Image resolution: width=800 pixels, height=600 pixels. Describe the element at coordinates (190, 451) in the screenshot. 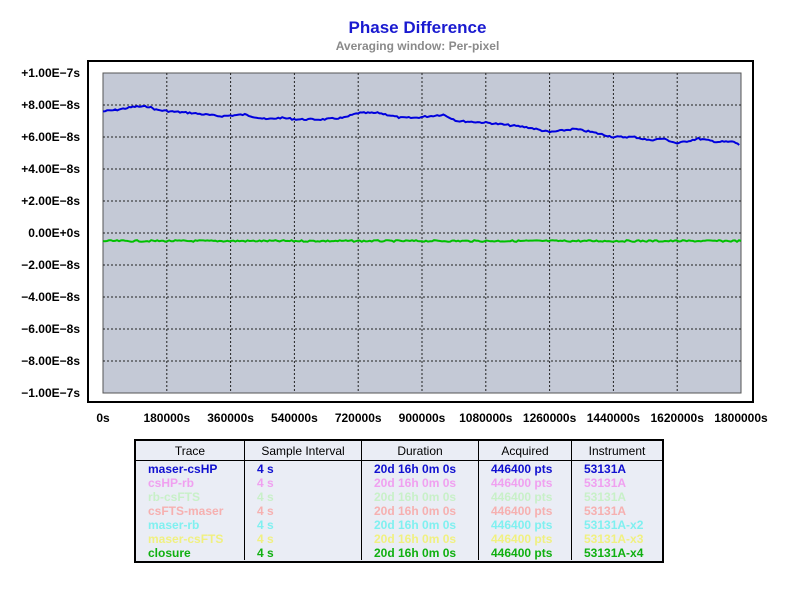

I see `legend-header-trace: Trace` at that location.